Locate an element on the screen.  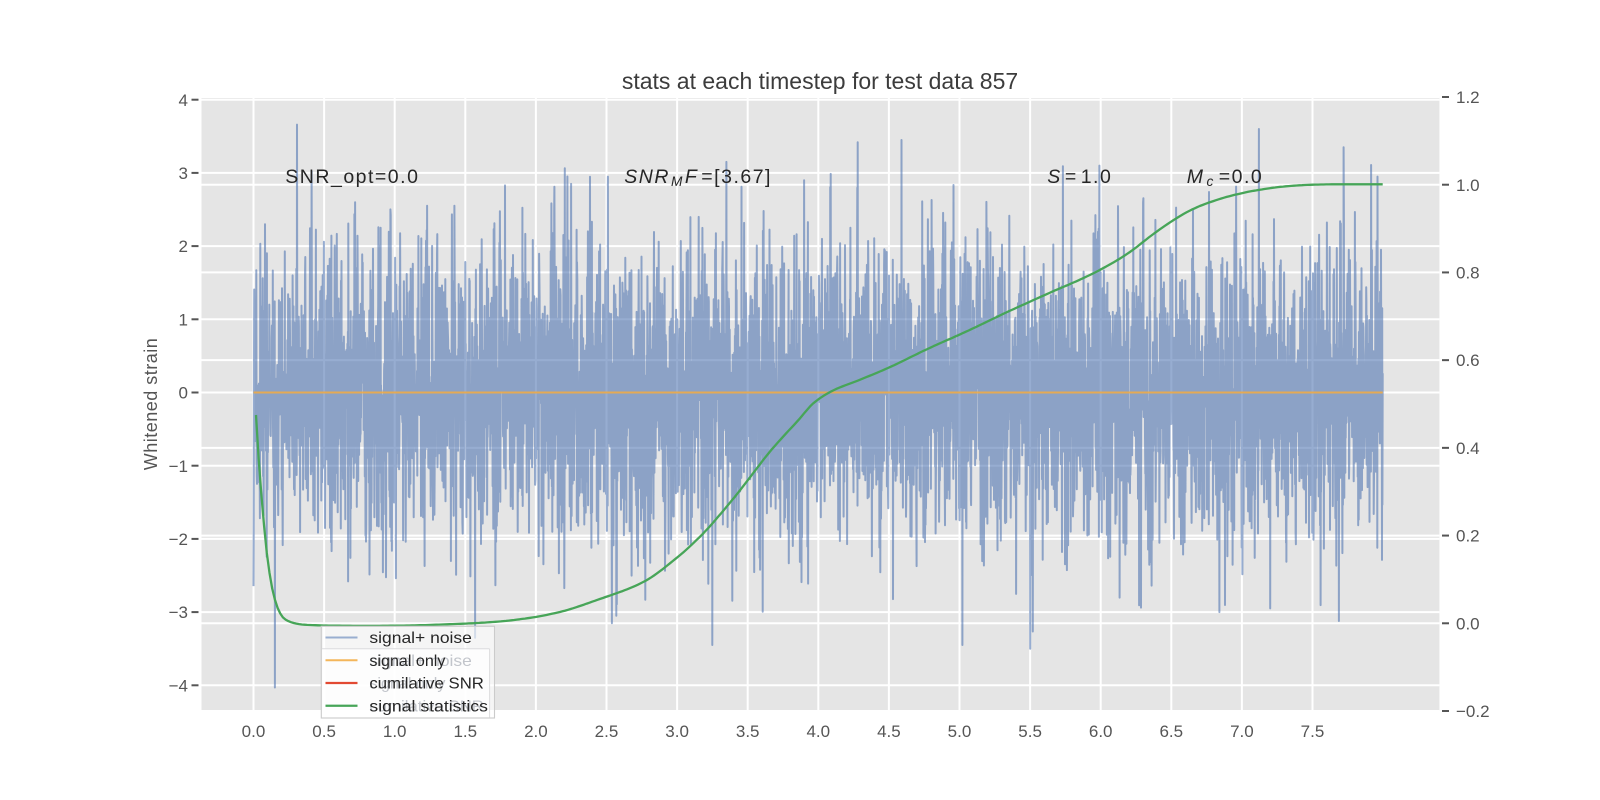
svg-text: 0.2 is located at coordinates (1468, 536).